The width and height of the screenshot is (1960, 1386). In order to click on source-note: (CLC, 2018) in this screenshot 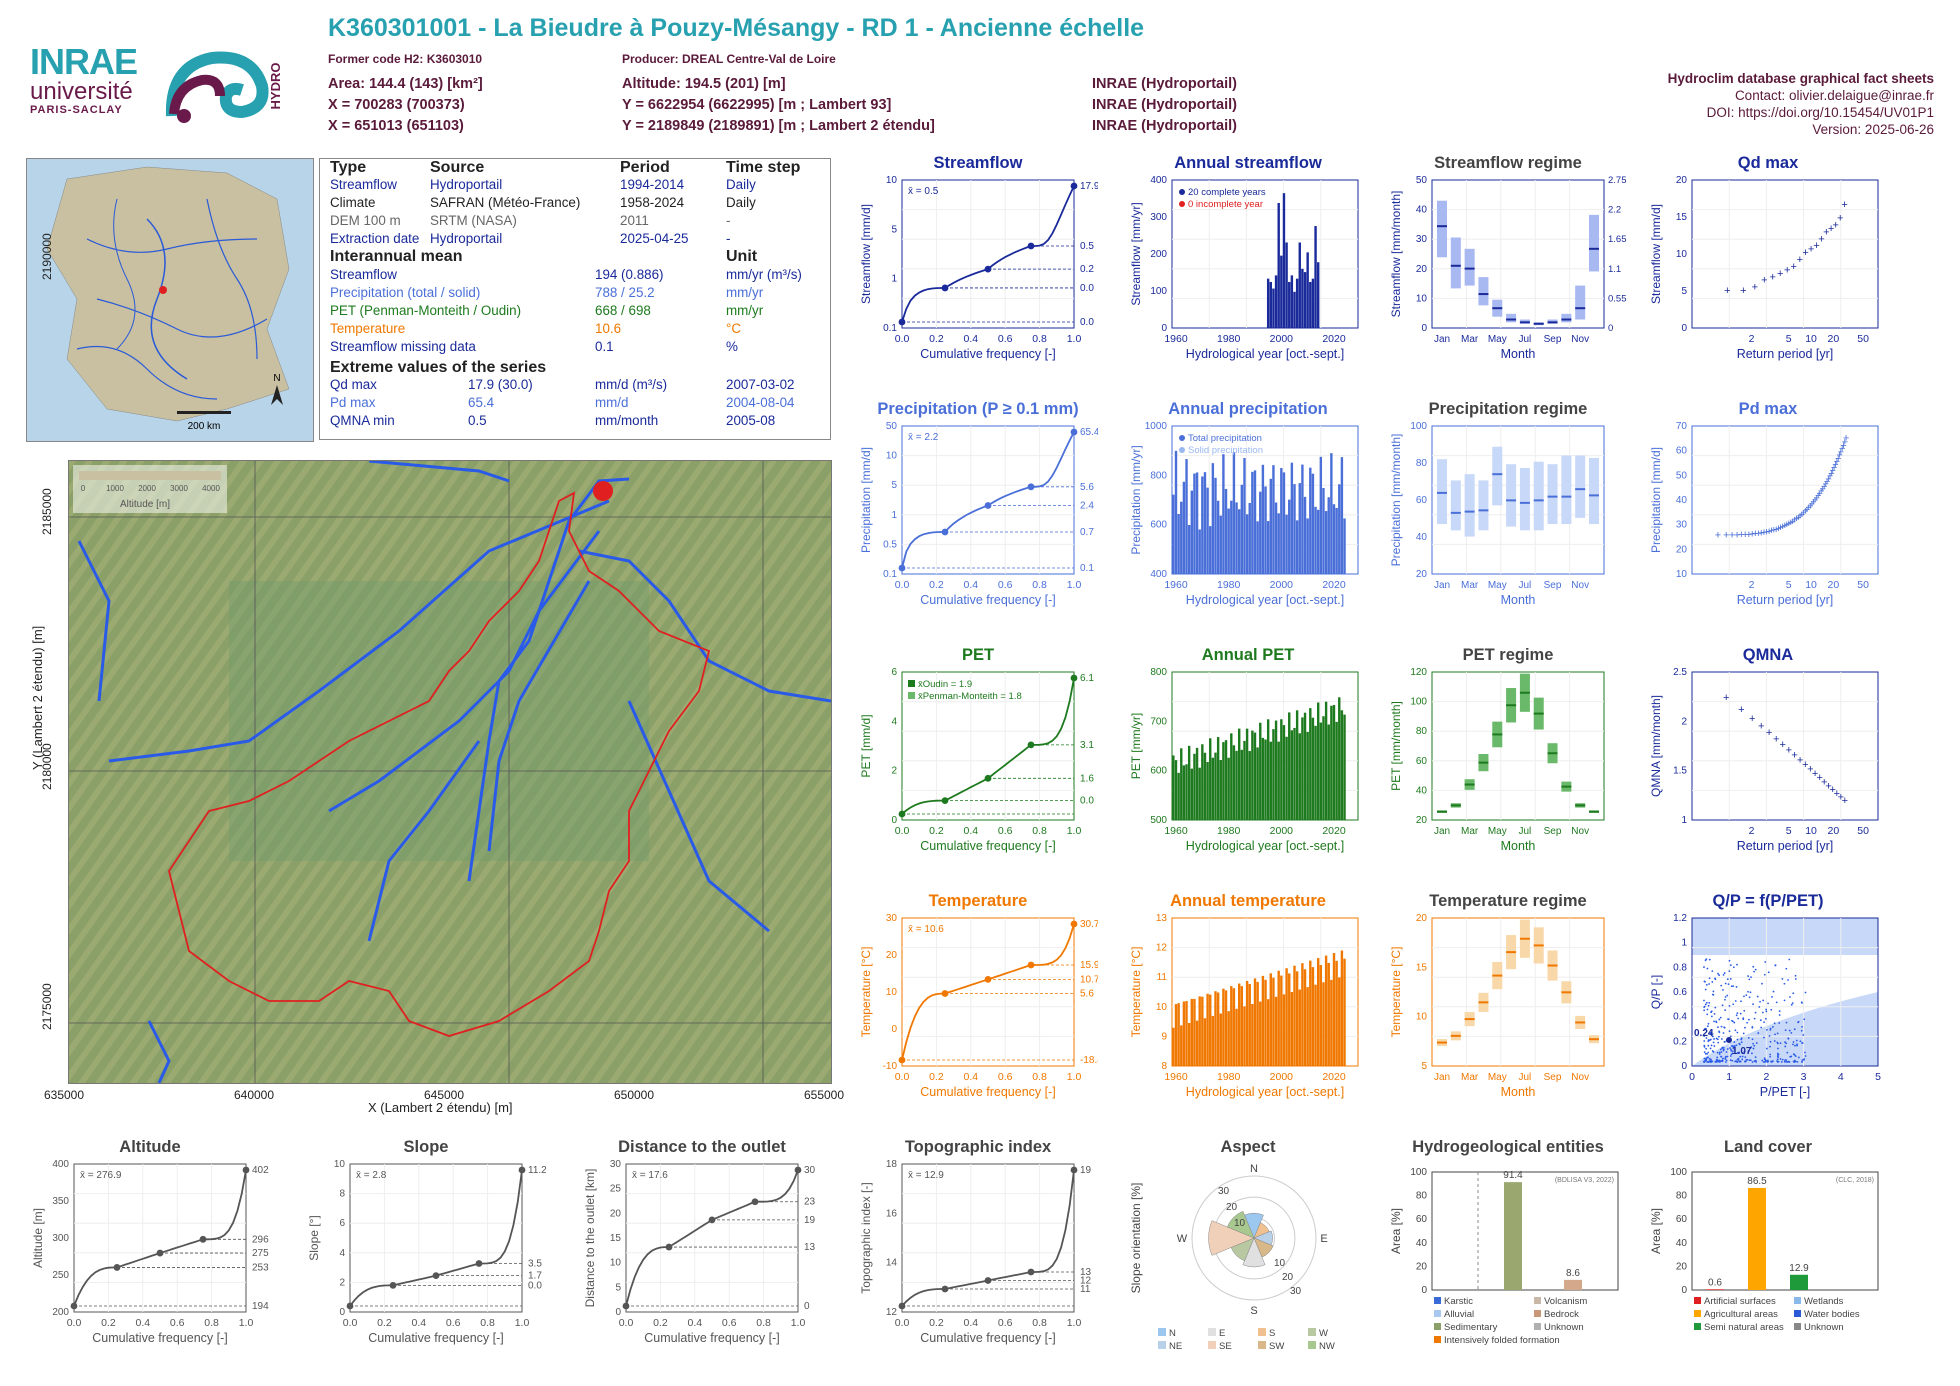, I will do `click(1855, 1180)`.